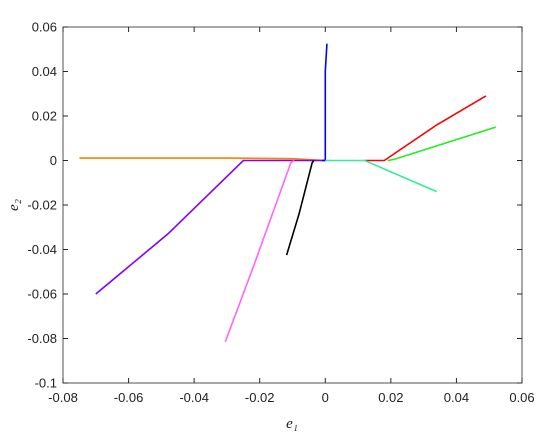  I want to click on y-tick-label: -0.06, so click(42, 294).